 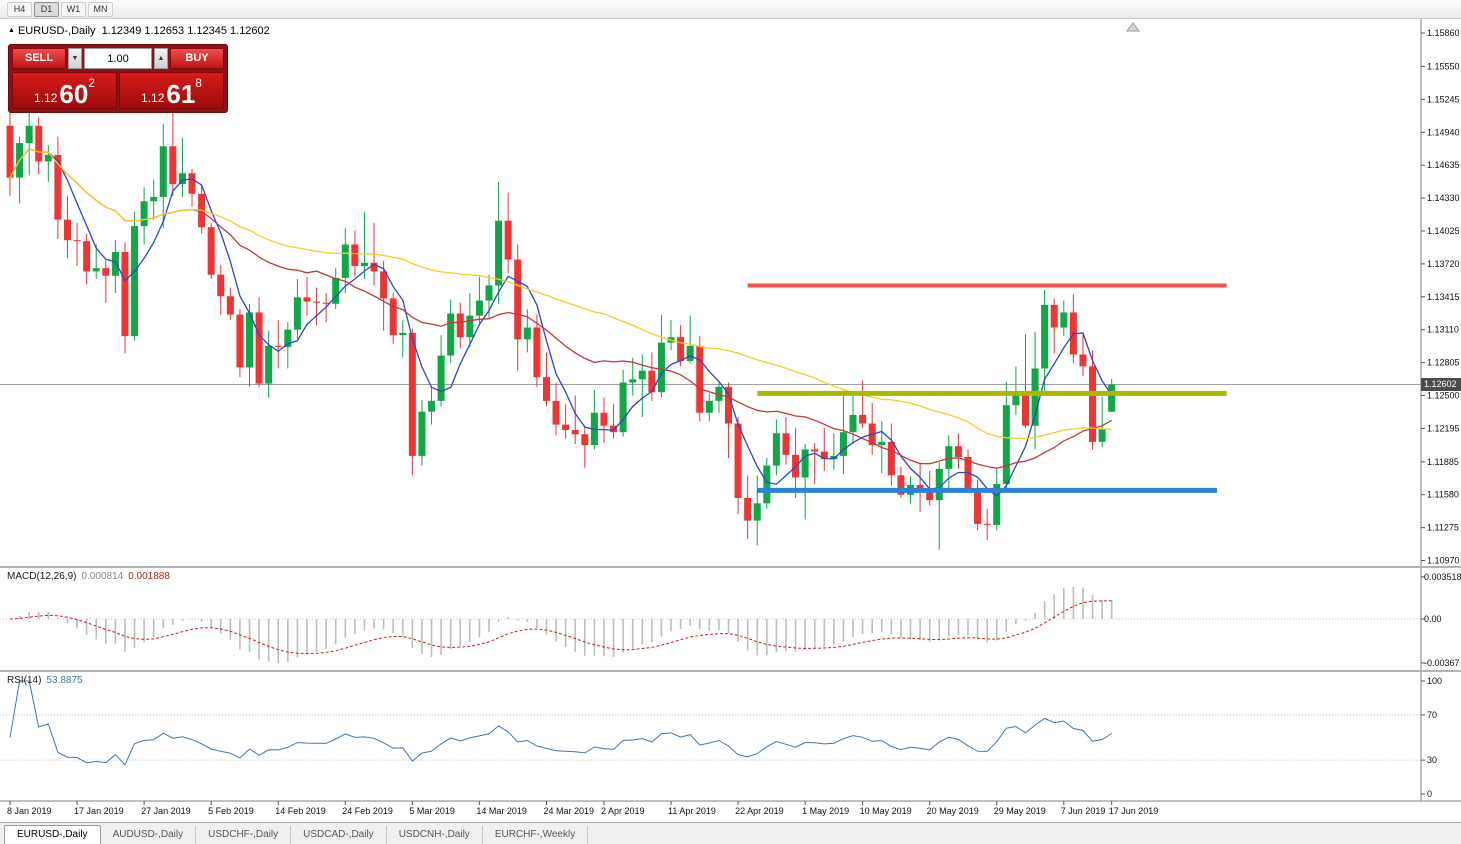 What do you see at coordinates (19, 9) in the screenshot?
I see `timeframe-h4-button: H4` at bounding box center [19, 9].